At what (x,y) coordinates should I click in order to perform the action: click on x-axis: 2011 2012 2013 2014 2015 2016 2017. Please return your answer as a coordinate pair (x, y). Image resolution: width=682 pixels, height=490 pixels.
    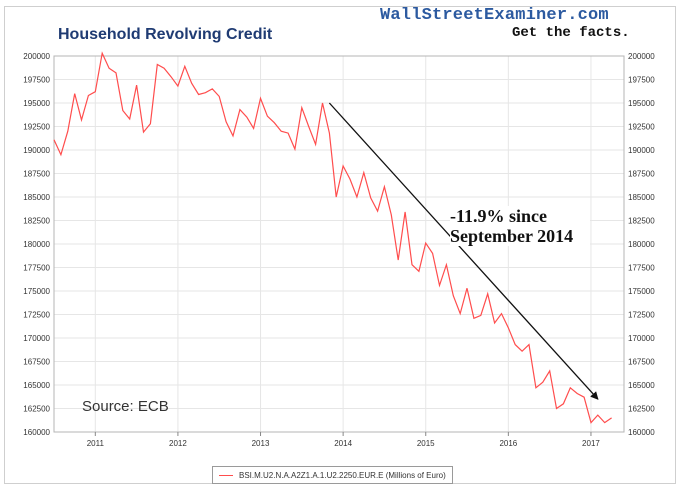
    Looking at the image, I should click on (343, 440).